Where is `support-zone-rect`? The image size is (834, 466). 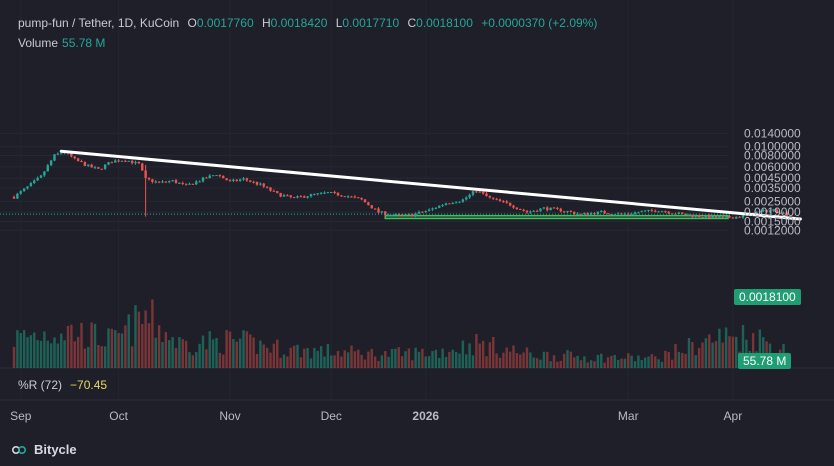
support-zone-rect is located at coordinates (556, 217).